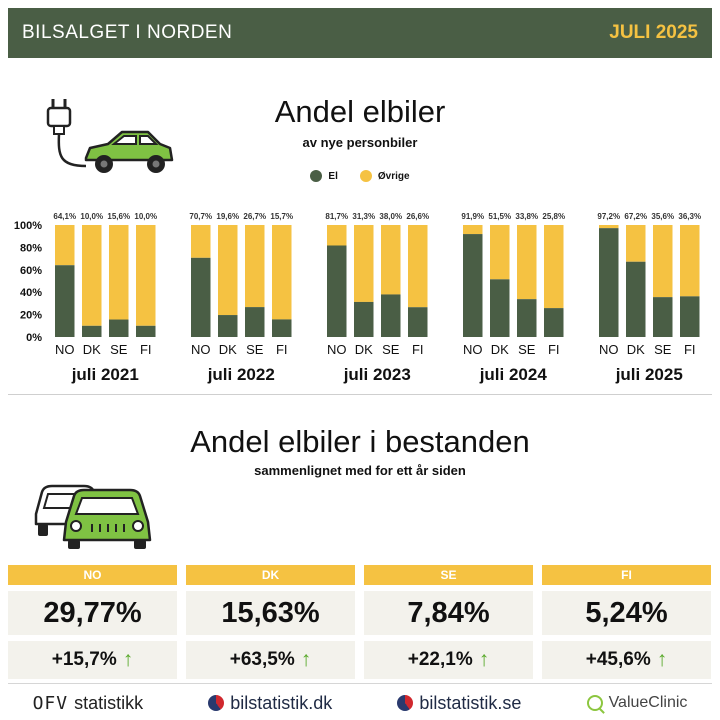 The height and width of the screenshot is (720, 720). Describe the element at coordinates (336, 216) in the screenshot. I see `data-label: 81,7%` at that location.